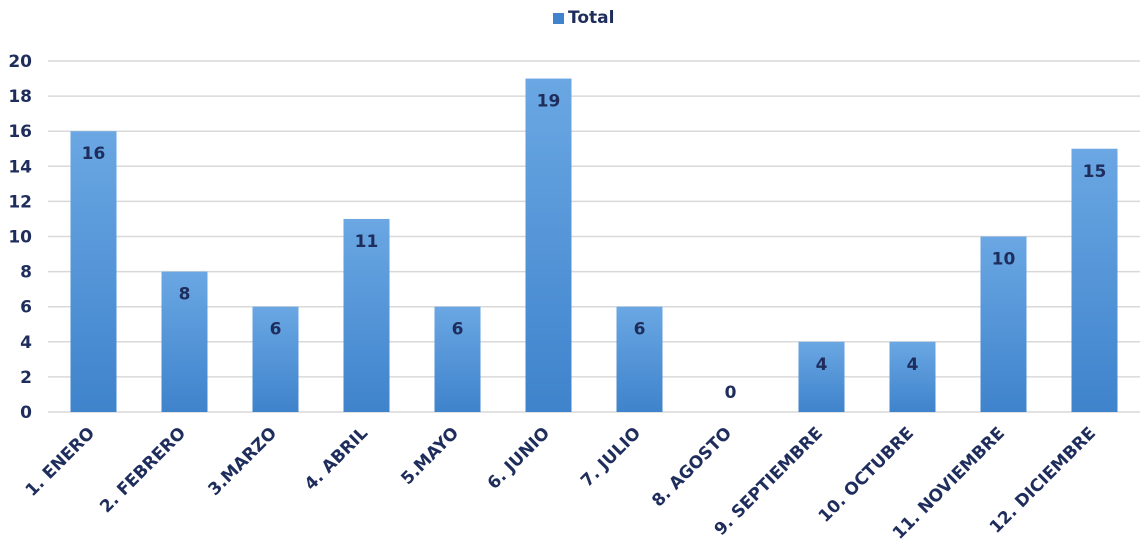 The image size is (1145, 557). What do you see at coordinates (185, 295) in the screenshot?
I see `bar-value-label: 8` at bounding box center [185, 295].